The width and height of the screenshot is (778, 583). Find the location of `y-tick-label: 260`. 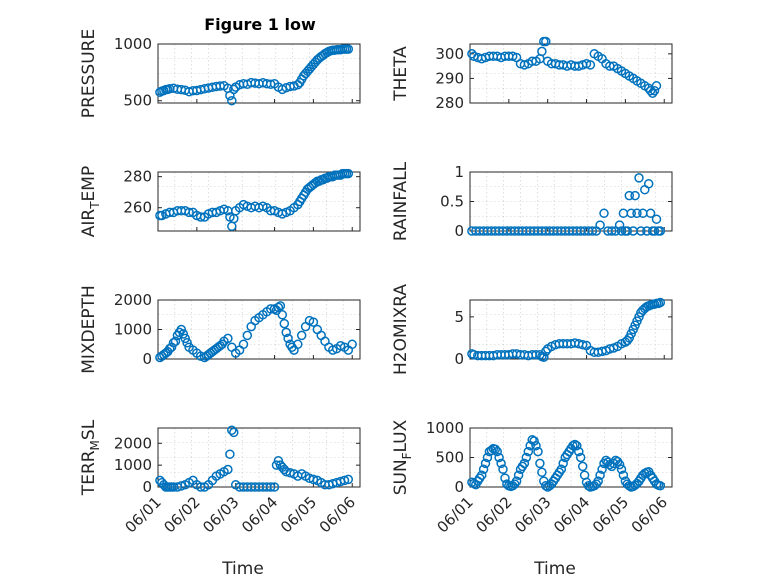

y-tick-label: 260 is located at coordinates (137, 208).